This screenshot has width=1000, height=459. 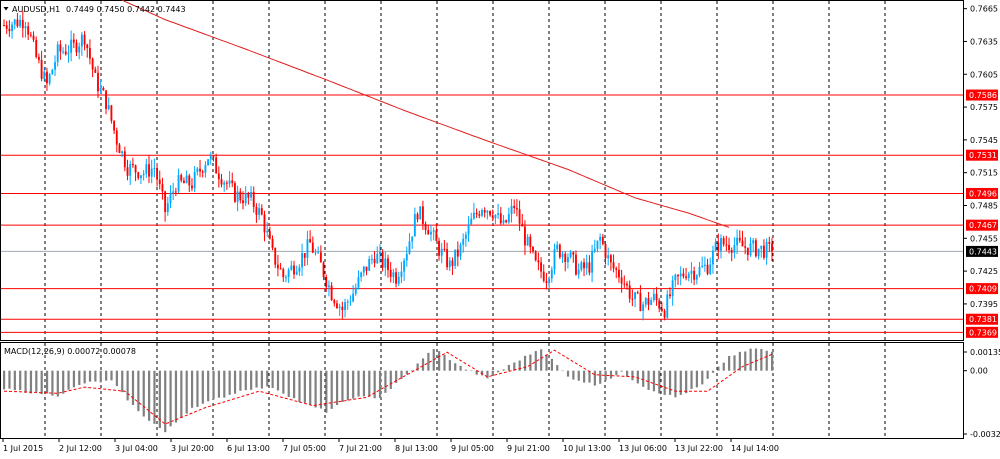 I want to click on time-tick-label: 8 Jul 13:00, so click(x=416, y=448).